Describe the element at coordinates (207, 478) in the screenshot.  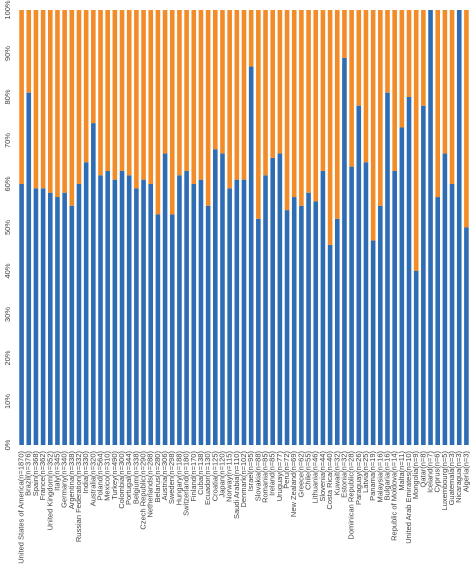
I see `x-tick-label: Ecuador(n=130)` at that location.